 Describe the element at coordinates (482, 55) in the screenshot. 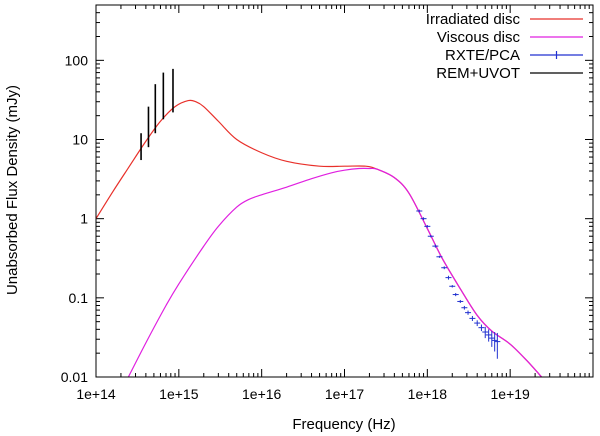

I see `legend-label-rxte-pca: RXTE/PCA` at that location.